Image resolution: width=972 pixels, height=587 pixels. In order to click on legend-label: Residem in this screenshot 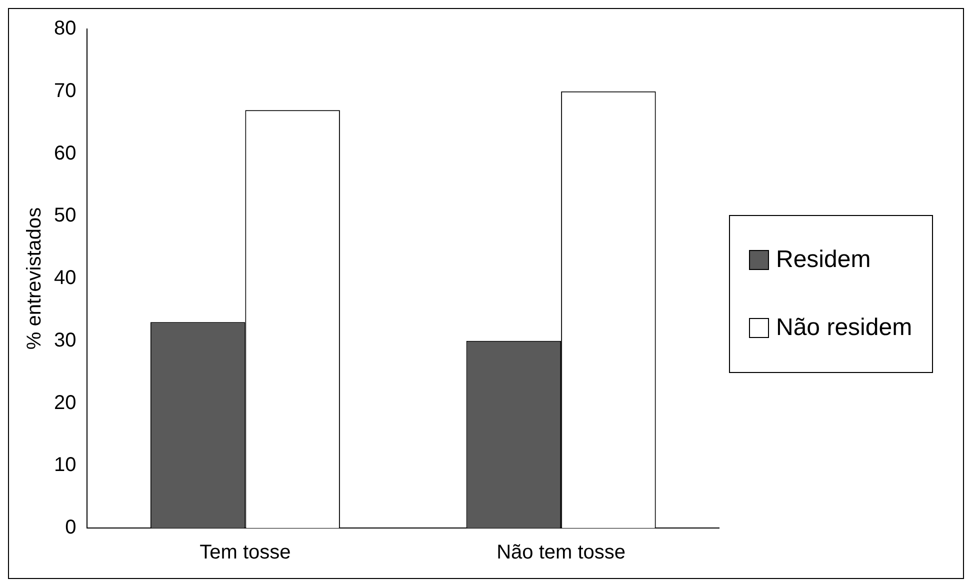, I will do `click(823, 260)`.